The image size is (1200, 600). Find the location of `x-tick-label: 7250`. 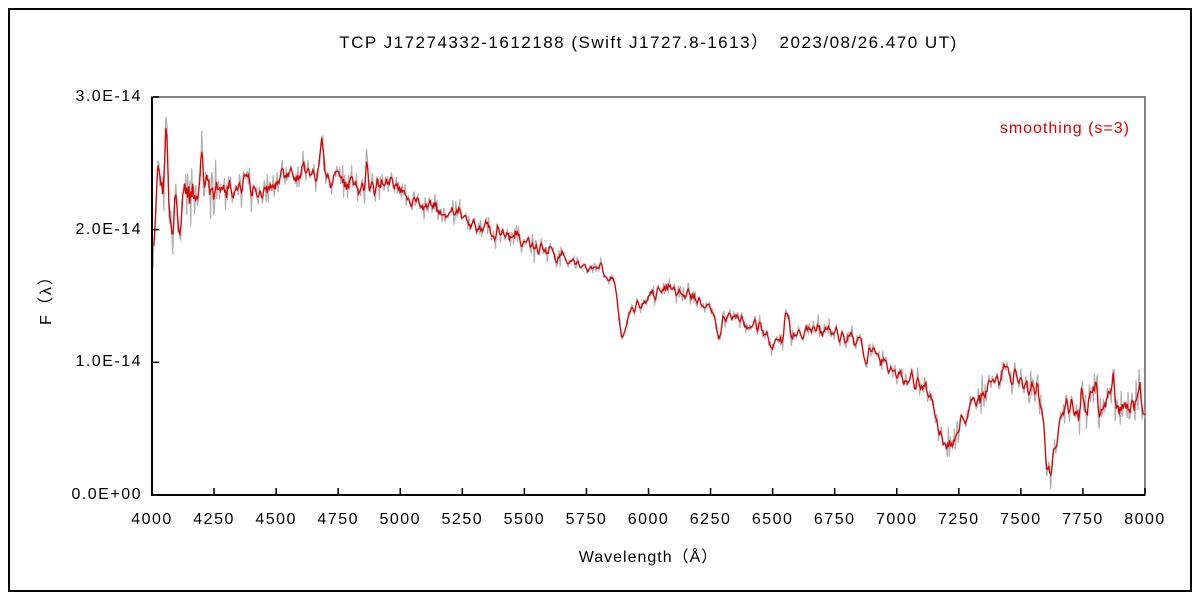

x-tick-label: 7250 is located at coordinates (959, 519).